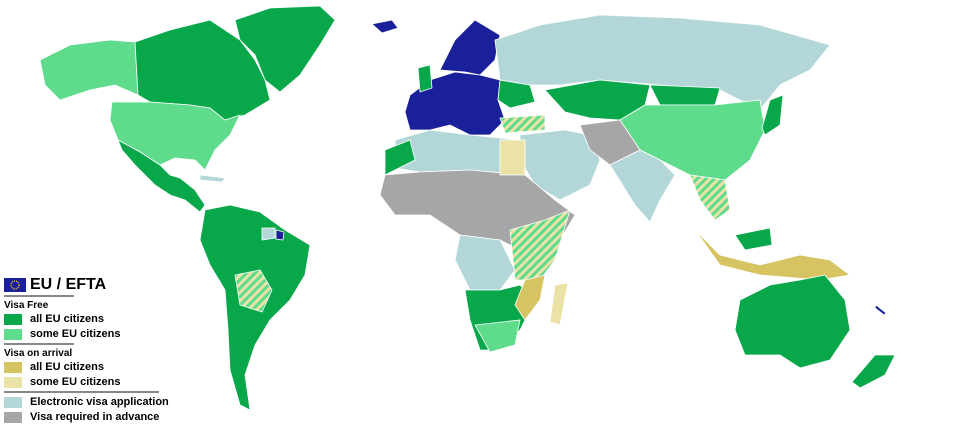 This screenshot has height=437, width=960. What do you see at coordinates (425, 78) in the screenshot?
I see `uk` at bounding box center [425, 78].